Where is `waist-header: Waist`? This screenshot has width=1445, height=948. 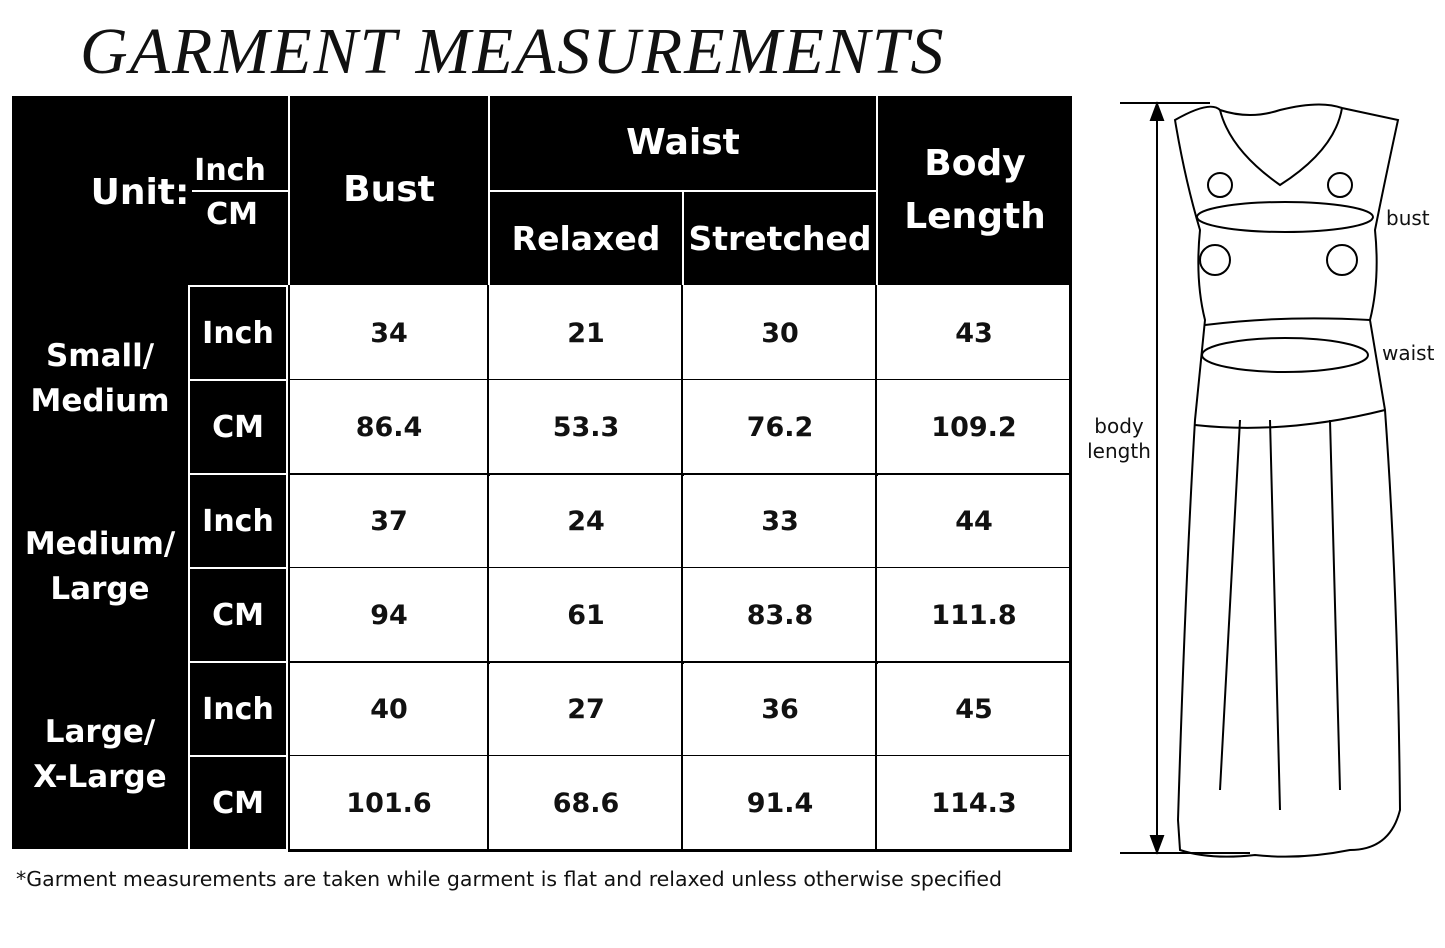
waist-header: Waist is located at coordinates (683, 143).